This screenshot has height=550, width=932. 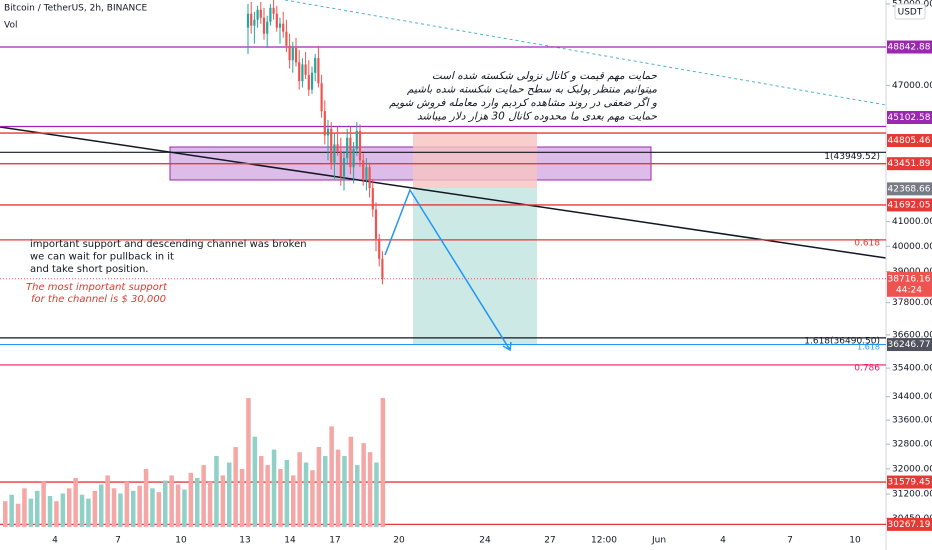 I want to click on y-tick-label: 32800.00, so click(x=912, y=445).